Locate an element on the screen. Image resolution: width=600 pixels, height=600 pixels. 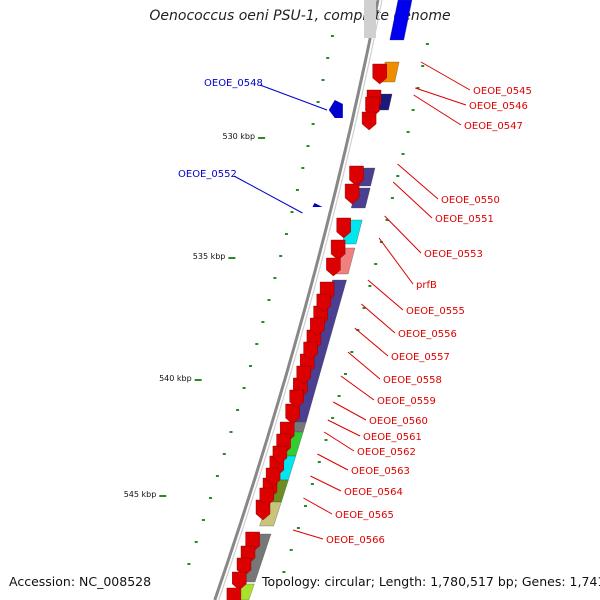
gene-label: OEOE_0556 is located at coordinates (427, 334).